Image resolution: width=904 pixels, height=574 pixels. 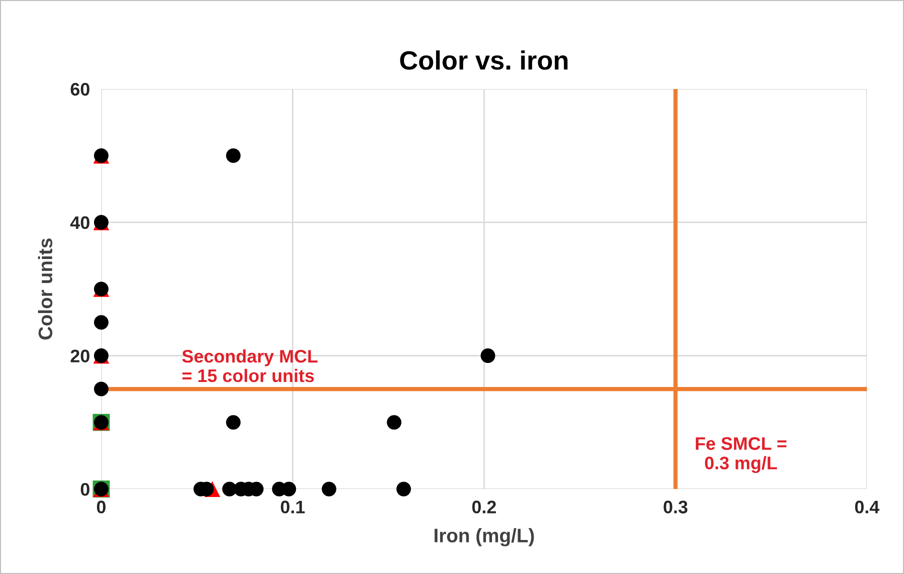 I want to click on y-tick-label: 0, so click(x=85, y=489).